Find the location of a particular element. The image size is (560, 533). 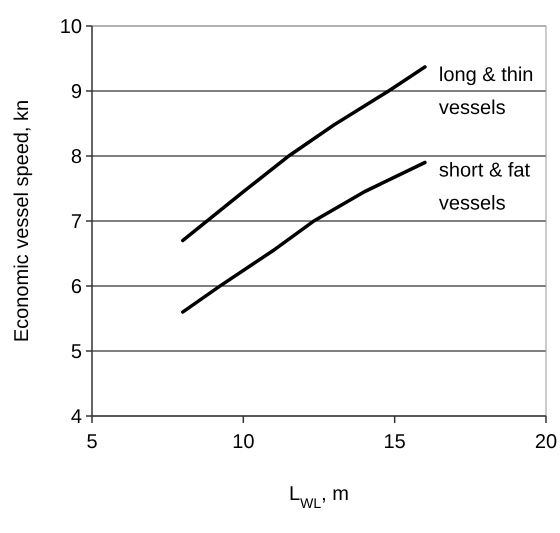

y-tick-label: 8 is located at coordinates (76, 157).